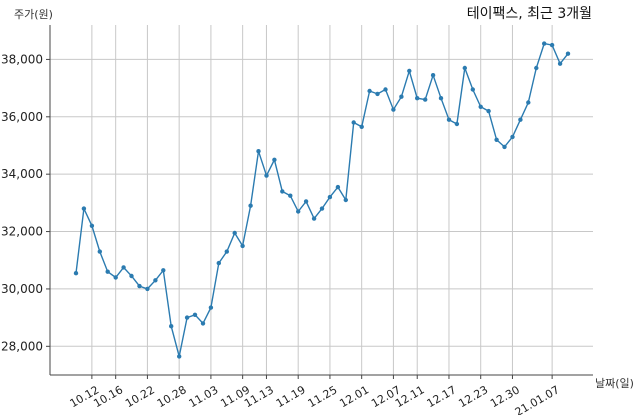  What do you see at coordinates (33, 14) in the screenshot?
I see `y-axis-title: 주가(원)` at bounding box center [33, 14].